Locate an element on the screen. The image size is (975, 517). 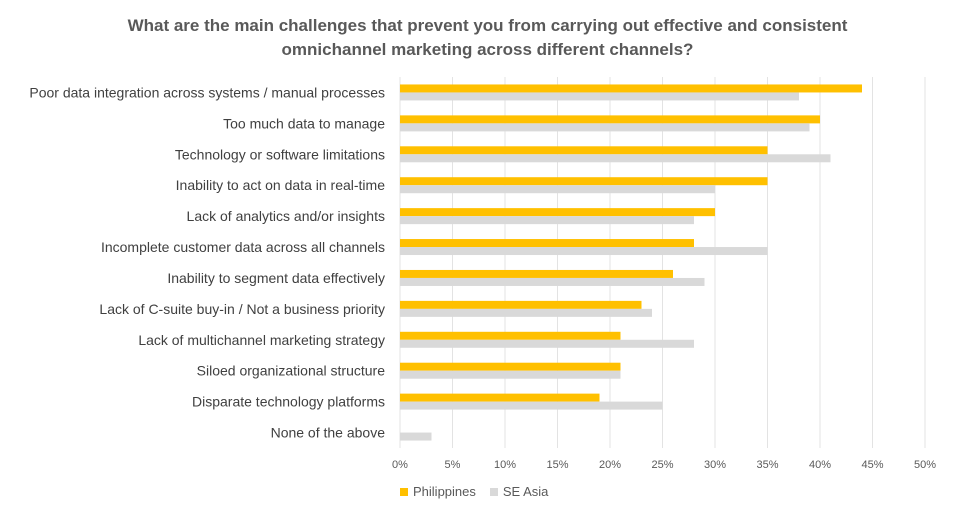
x-tick-label: 5% is located at coordinates (453, 465).